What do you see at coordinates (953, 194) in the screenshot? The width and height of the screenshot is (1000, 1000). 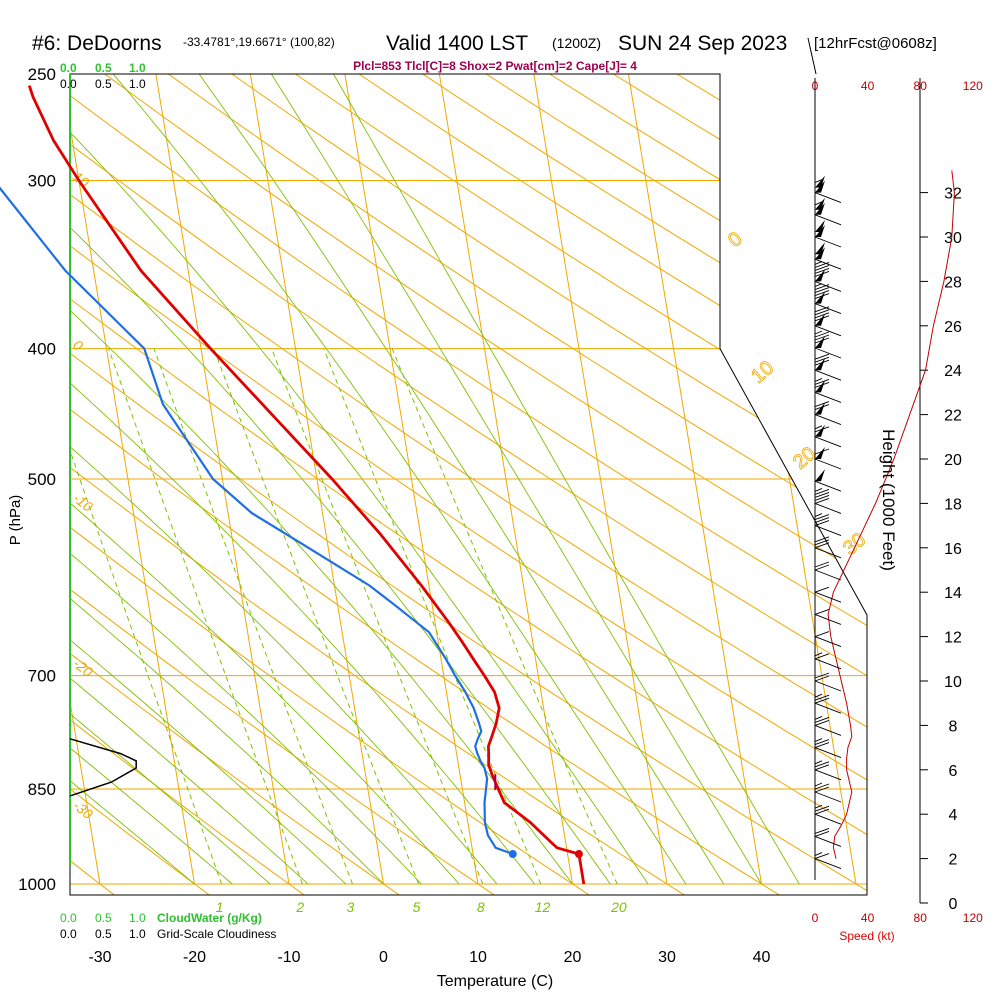 I see `height-tick-label: 32` at bounding box center [953, 194].